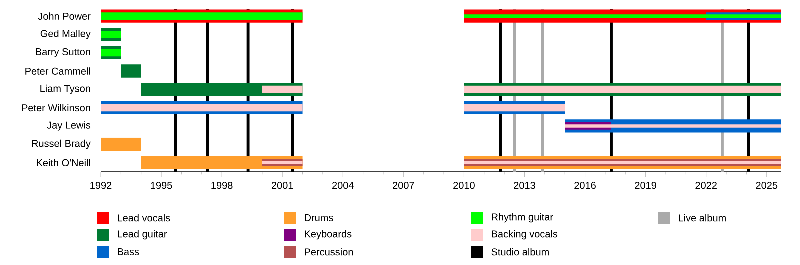 This screenshot has width=800, height=265. I want to click on x-tick-label: 1992, so click(101, 186).